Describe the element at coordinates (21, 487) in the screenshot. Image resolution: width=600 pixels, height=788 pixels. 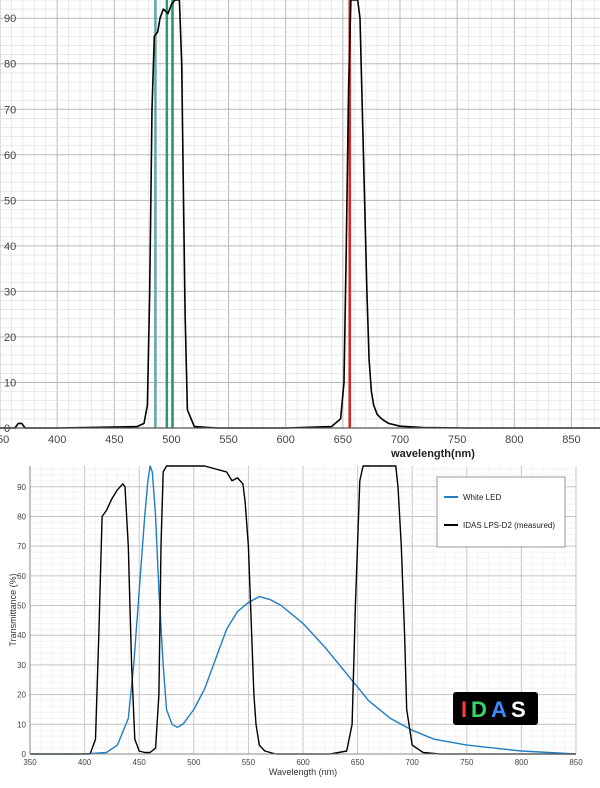
I see `bottom-y-tick-90: 90` at that location.